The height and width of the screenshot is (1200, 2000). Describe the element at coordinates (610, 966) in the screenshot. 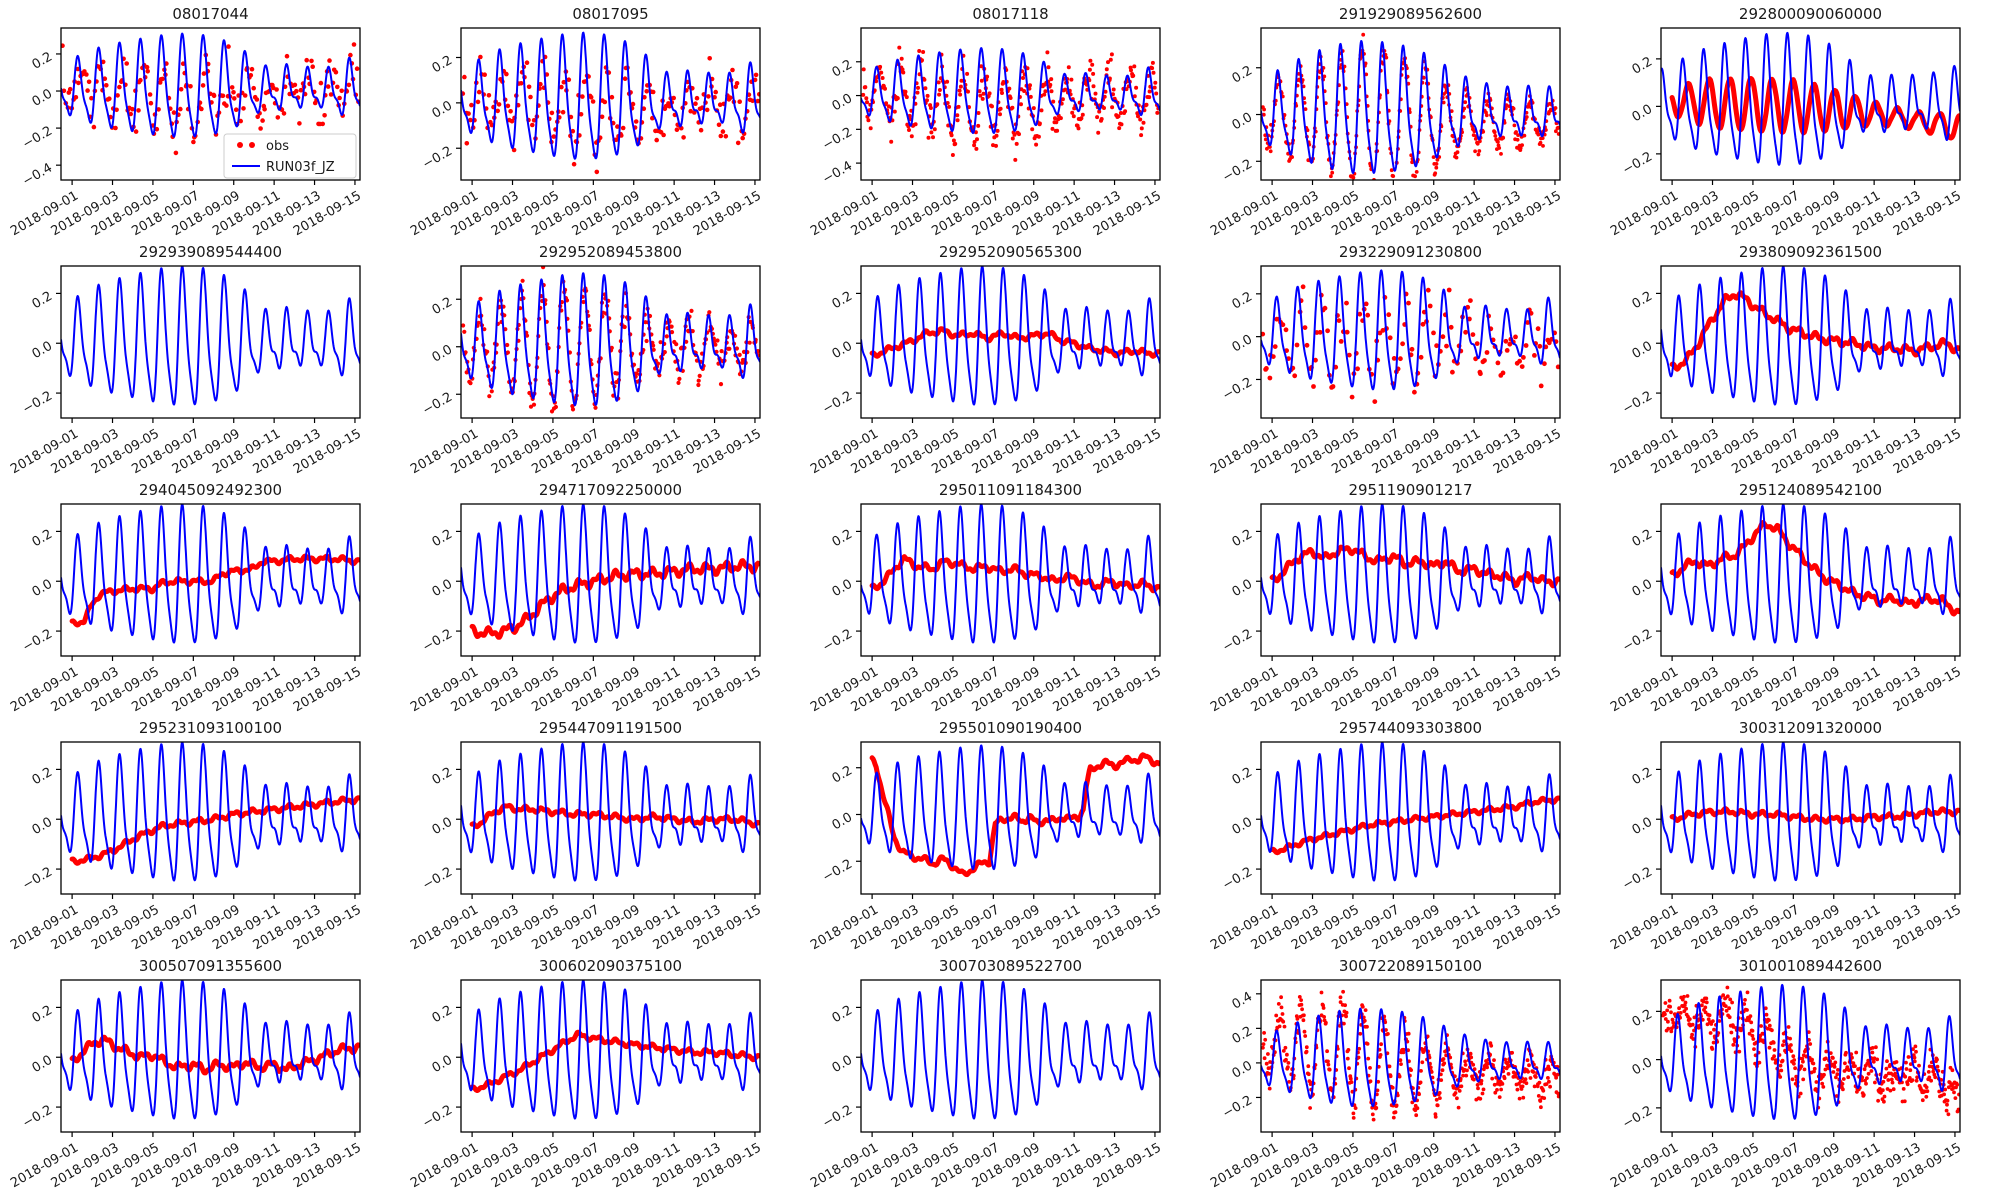

I see `panel-title: 300602090375100` at that location.